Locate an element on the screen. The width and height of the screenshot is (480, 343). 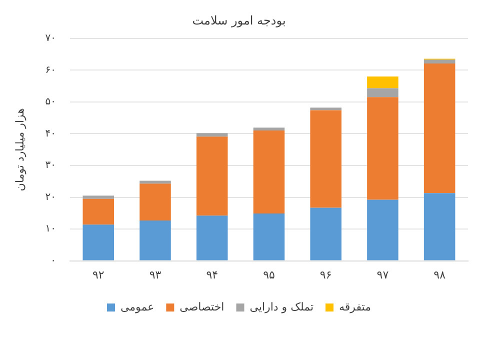
chart-title: بودجه امور سلامت is located at coordinates (239, 20).